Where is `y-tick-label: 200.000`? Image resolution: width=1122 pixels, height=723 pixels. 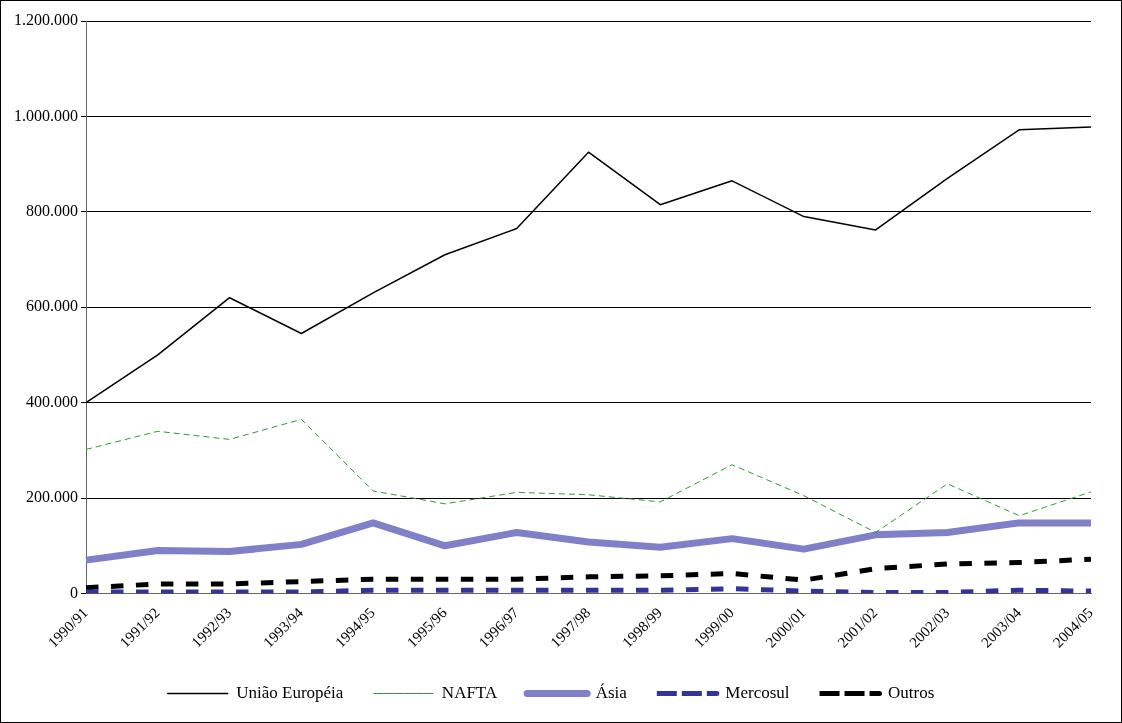
y-tick-label: 200.000 is located at coordinates (52, 497).